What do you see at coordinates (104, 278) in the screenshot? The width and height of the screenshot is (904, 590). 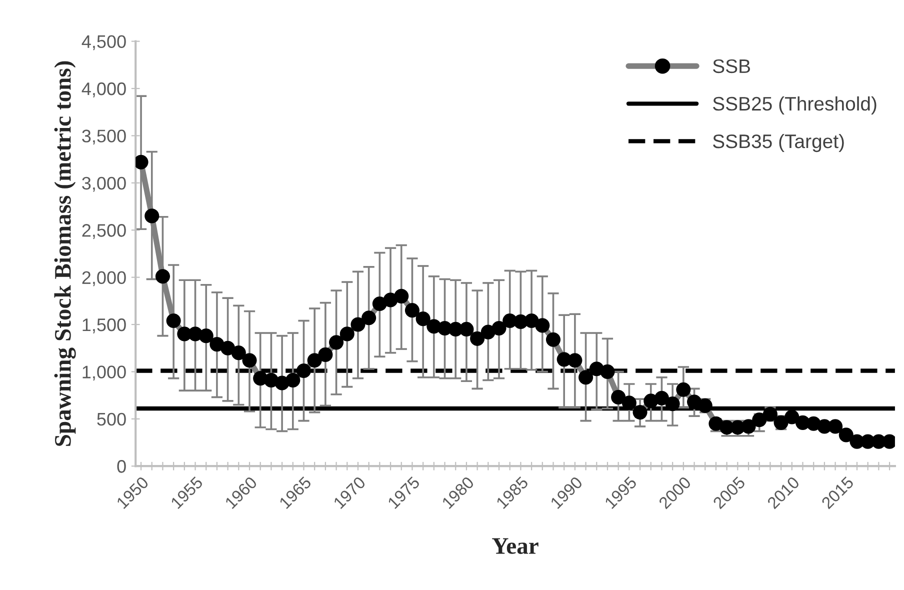 I see `y-tick-label: 2,000` at bounding box center [104, 278].